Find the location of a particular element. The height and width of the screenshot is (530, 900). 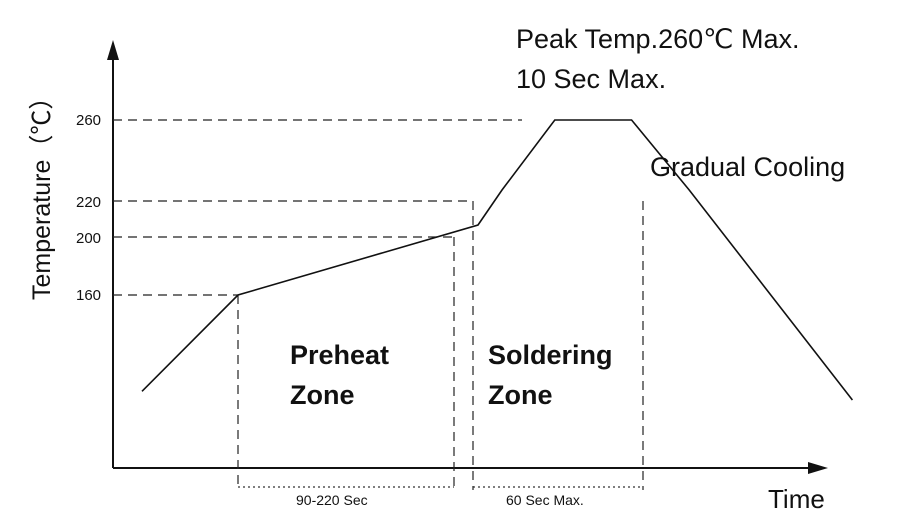

soldering-zone-label-line2: Zone is located at coordinates (520, 395).